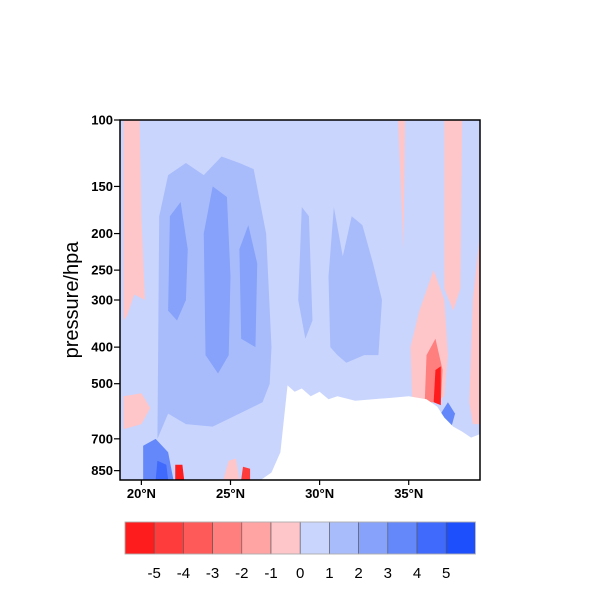 Image resolution: width=600 pixels, height=600 pixels. I want to click on colorbar-label: 4, so click(417, 573).